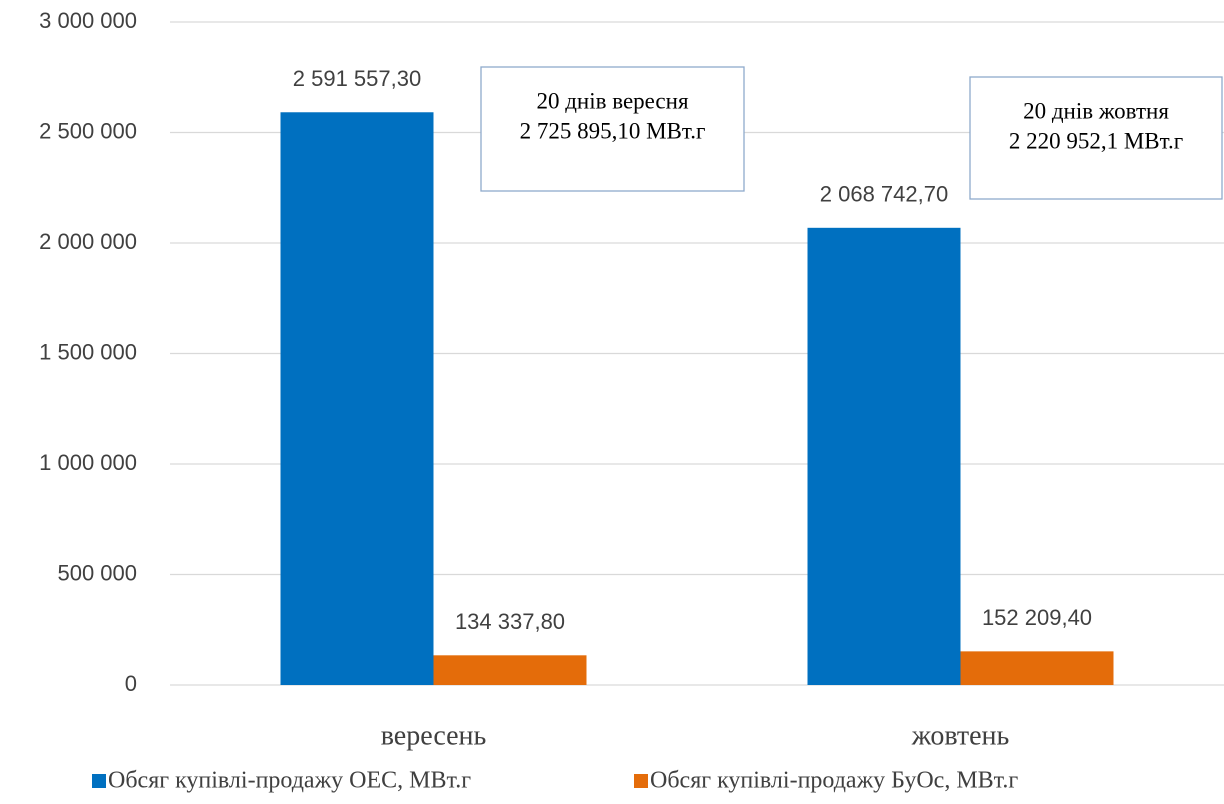 The image size is (1224, 804). Describe the element at coordinates (834, 781) in the screenshot. I see `legend-label: Обсяг купівлі-продажу БуОс, МВт.г` at that location.